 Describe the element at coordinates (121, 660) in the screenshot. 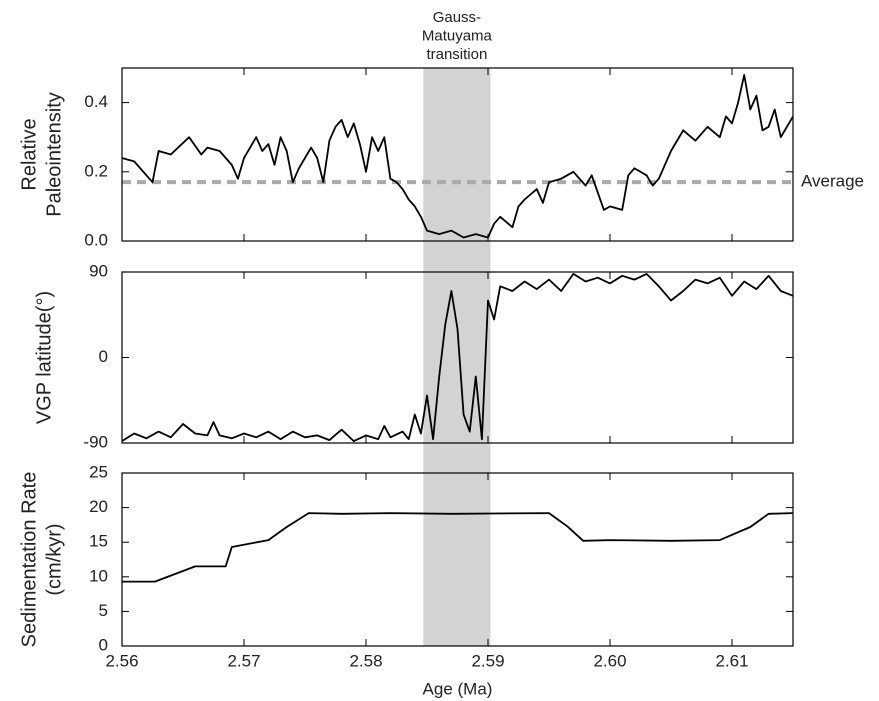

I see `x-tick-label: 2.56` at that location.